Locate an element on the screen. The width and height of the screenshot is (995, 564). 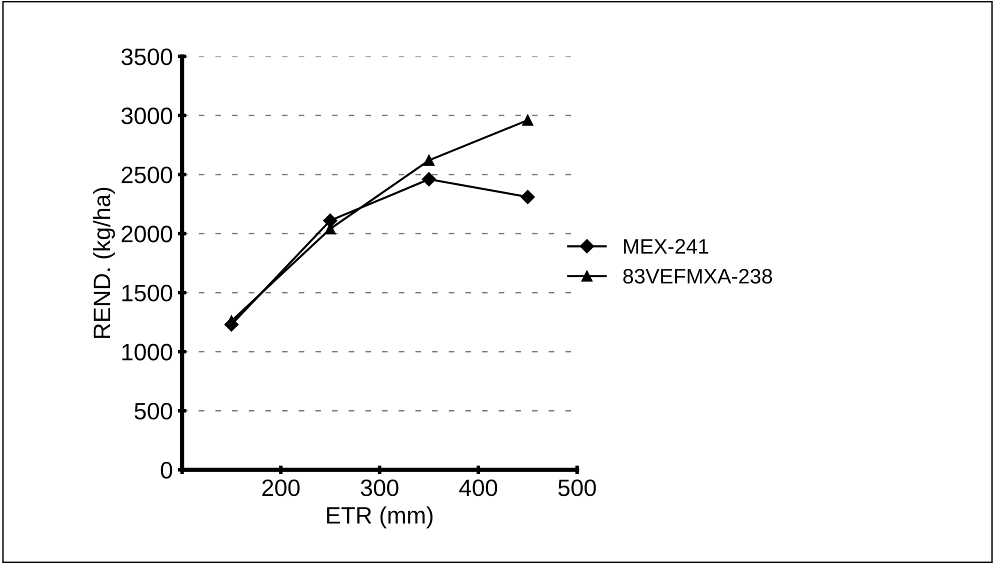
x-tick-label: 200 is located at coordinates (281, 487).